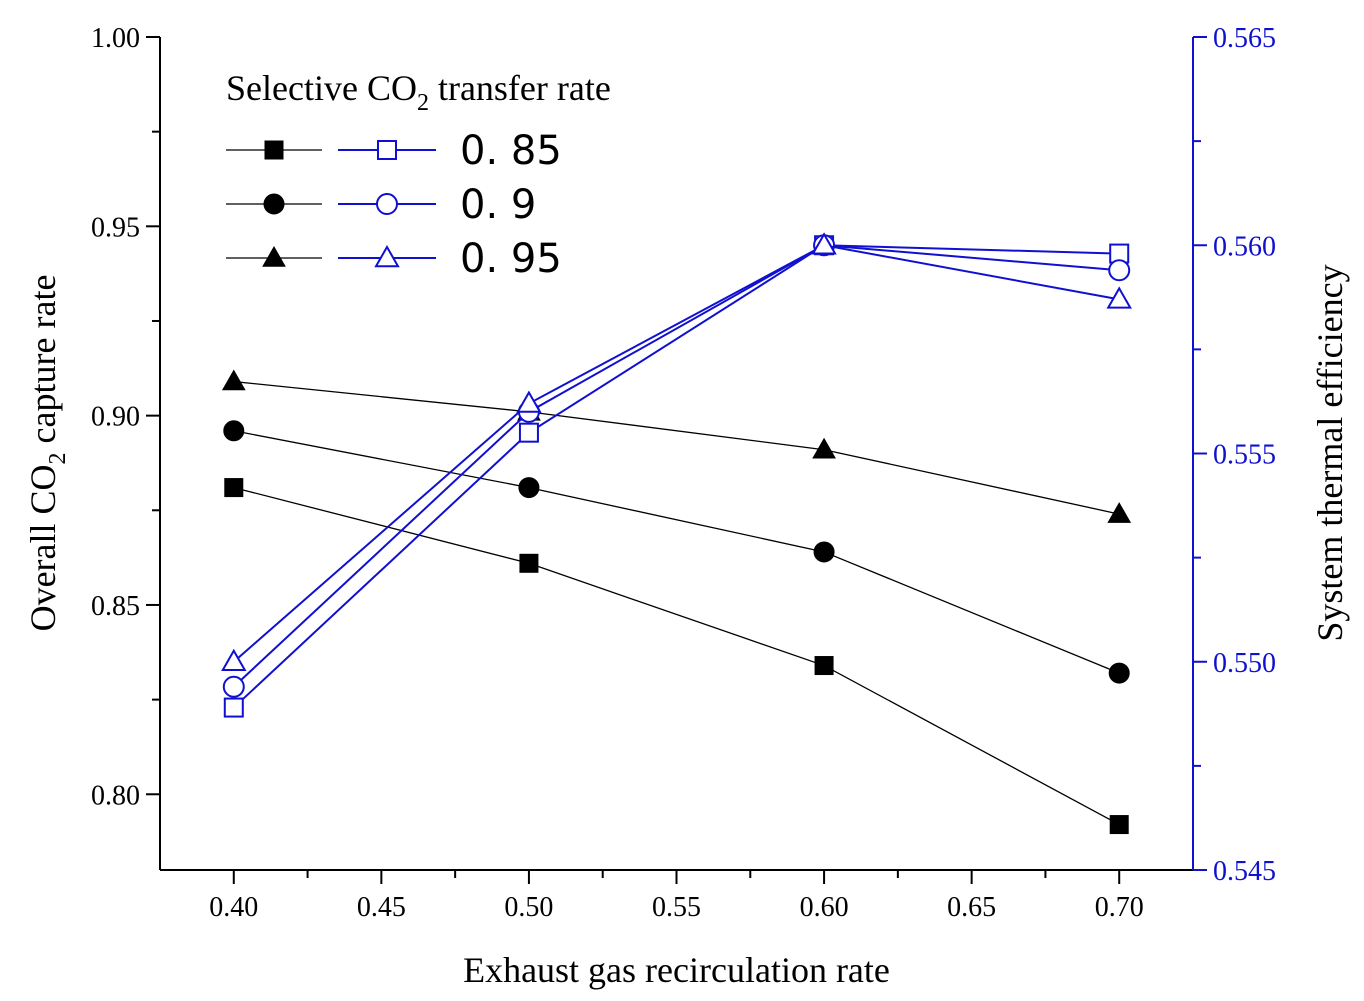 The height and width of the screenshot is (1001, 1364). I want to click on x-axis-title: Exhaust gas recirculation rate, so click(676, 970).